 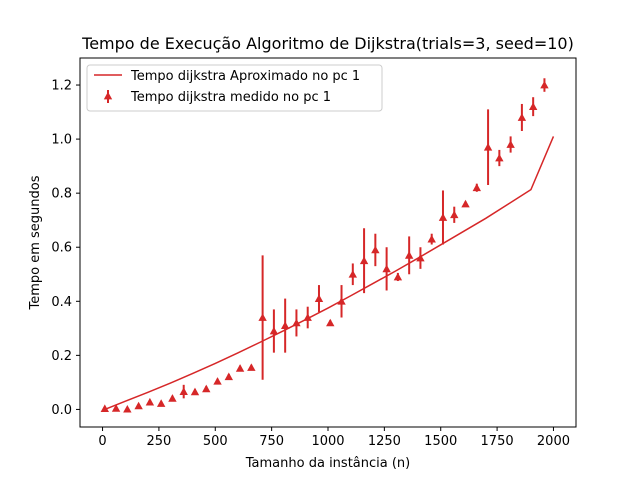 What do you see at coordinates (553, 441) in the screenshot?
I see `x-tick-label: 2000` at bounding box center [553, 441].